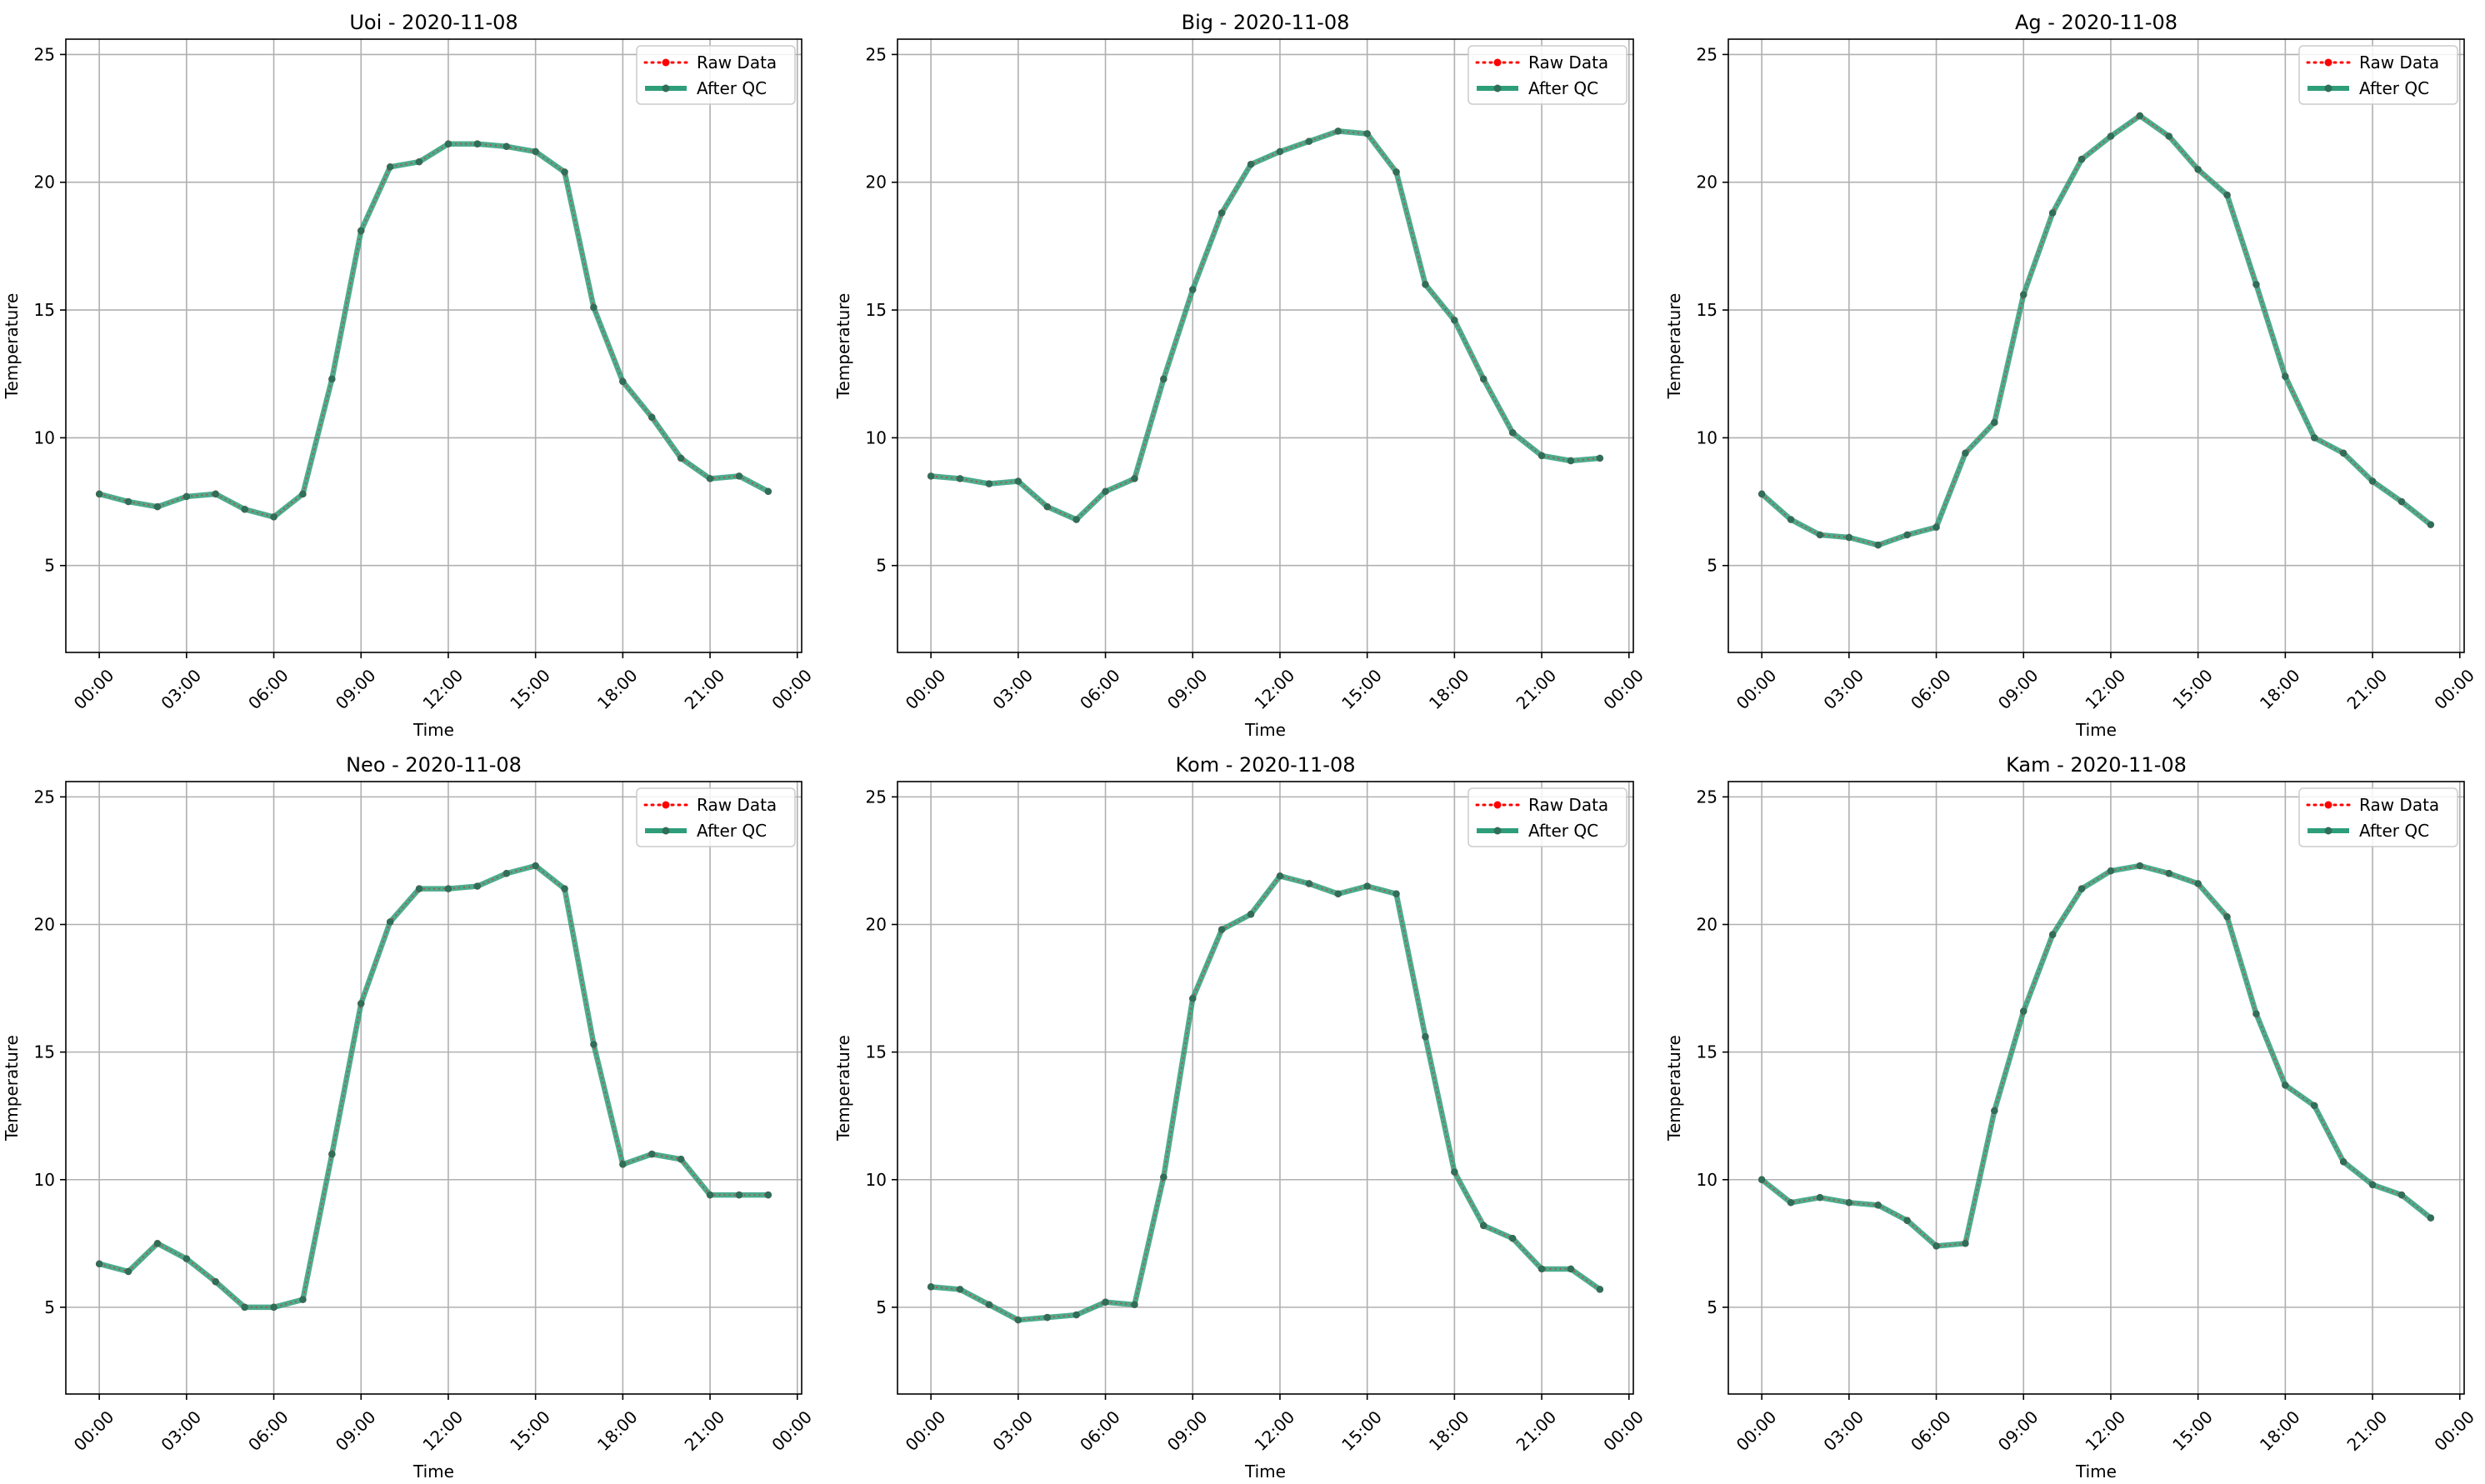 This screenshot has width=2485, height=1484. Describe the element at coordinates (268, 689) in the screenshot. I see `x-tick-label: 06:00` at that location.